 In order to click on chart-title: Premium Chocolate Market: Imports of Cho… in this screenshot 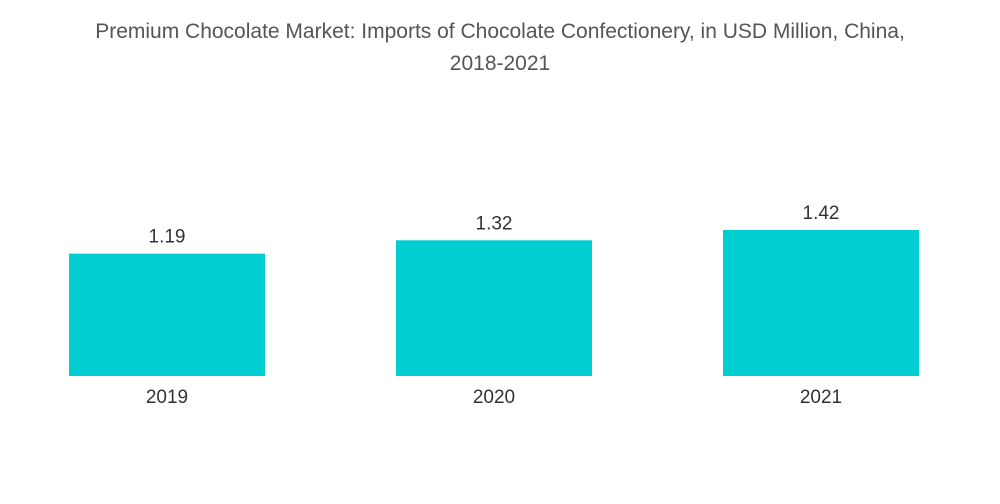, I will do `click(500, 31)`.